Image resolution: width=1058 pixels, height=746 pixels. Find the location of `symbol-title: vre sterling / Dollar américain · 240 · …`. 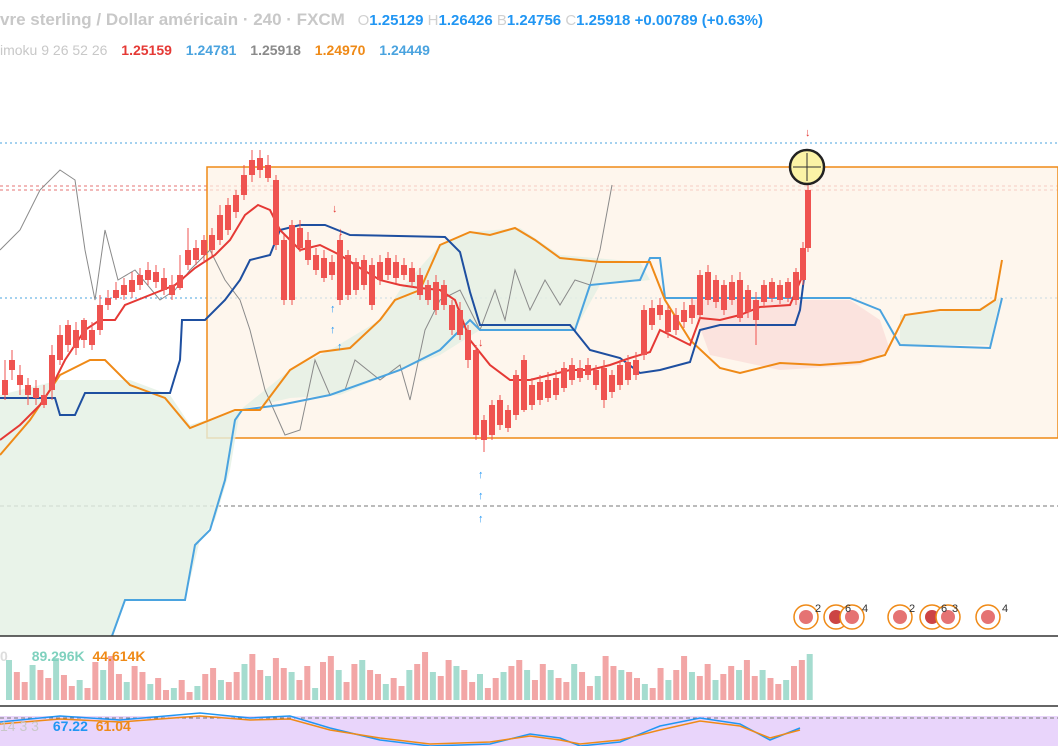

symbol-title: vre sterling / Dollar américain · 240 · … is located at coordinates (172, 19).